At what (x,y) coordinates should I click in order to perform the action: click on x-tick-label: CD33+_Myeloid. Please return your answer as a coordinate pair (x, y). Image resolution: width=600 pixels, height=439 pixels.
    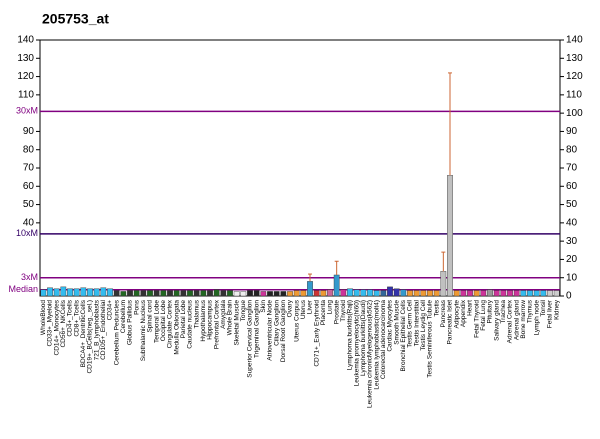
    Looking at the image, I should click on (50, 323).